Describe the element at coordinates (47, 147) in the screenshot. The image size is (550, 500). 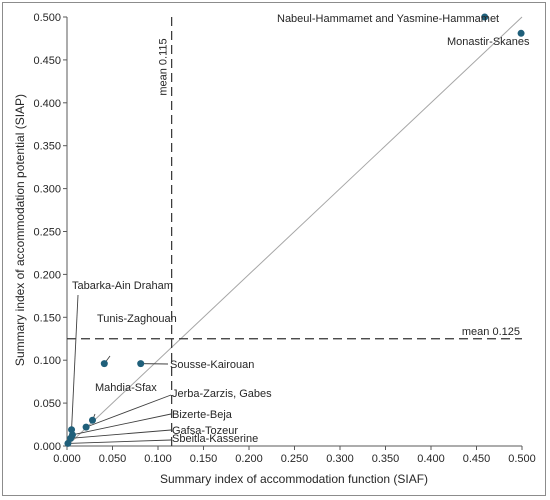
I see `y-tick-label: 0.350` at that location.